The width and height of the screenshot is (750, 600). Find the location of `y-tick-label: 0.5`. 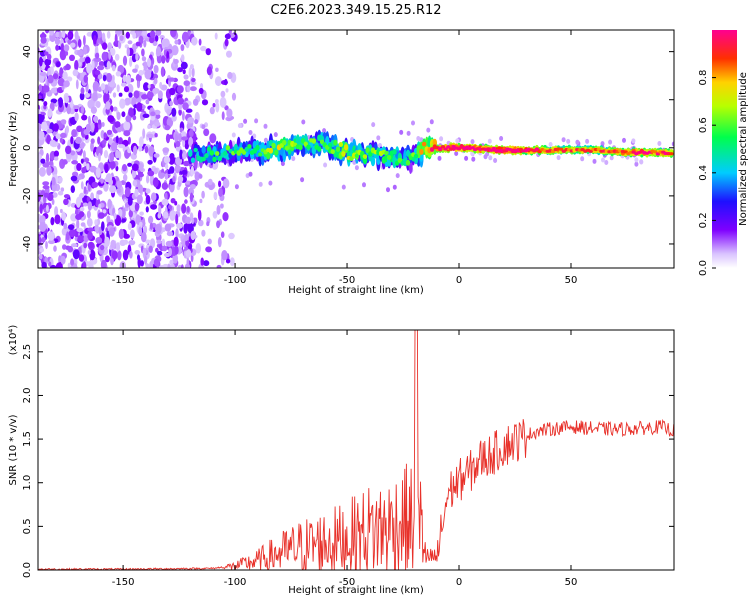

y-tick-label: 0.5 is located at coordinates (27, 526).